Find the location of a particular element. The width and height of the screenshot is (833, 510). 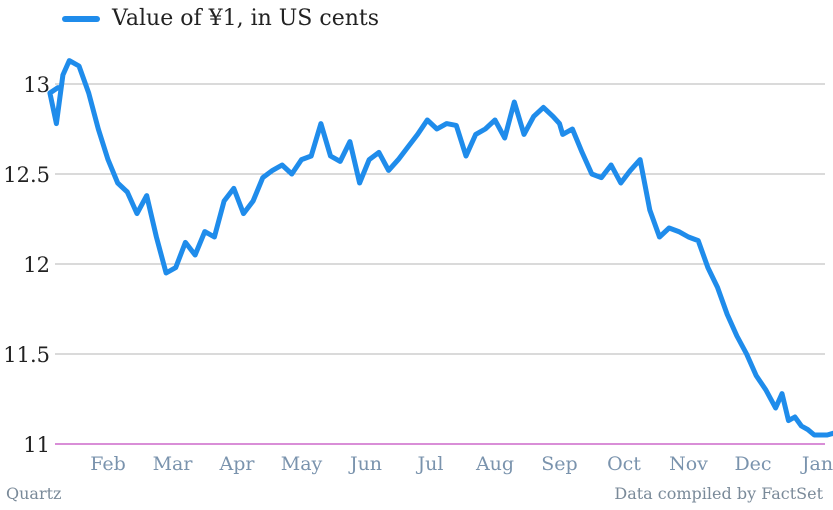

x-tick-label: May is located at coordinates (302, 464).